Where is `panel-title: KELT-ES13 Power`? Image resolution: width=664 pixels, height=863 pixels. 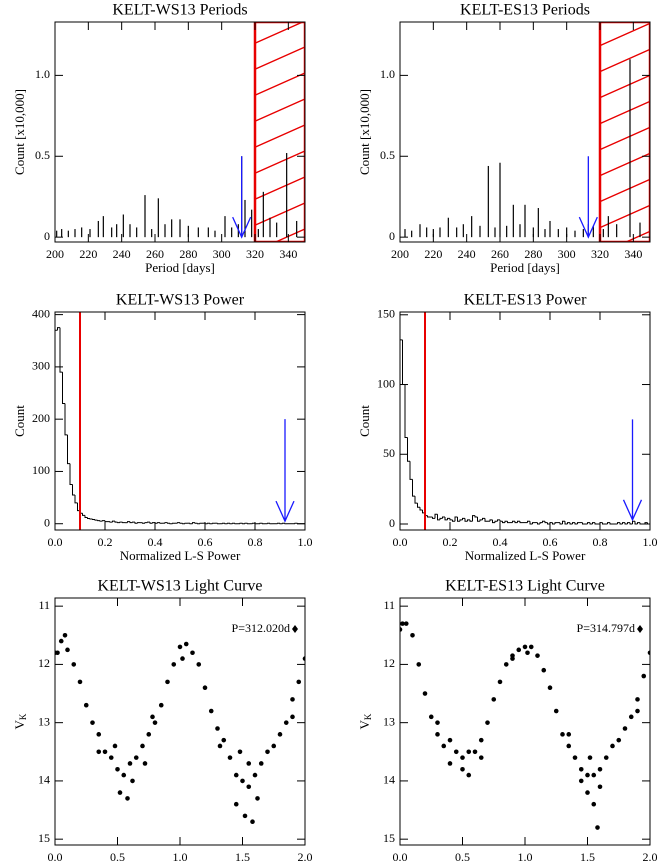 panel-title: KELT-ES13 Power is located at coordinates (525, 300).